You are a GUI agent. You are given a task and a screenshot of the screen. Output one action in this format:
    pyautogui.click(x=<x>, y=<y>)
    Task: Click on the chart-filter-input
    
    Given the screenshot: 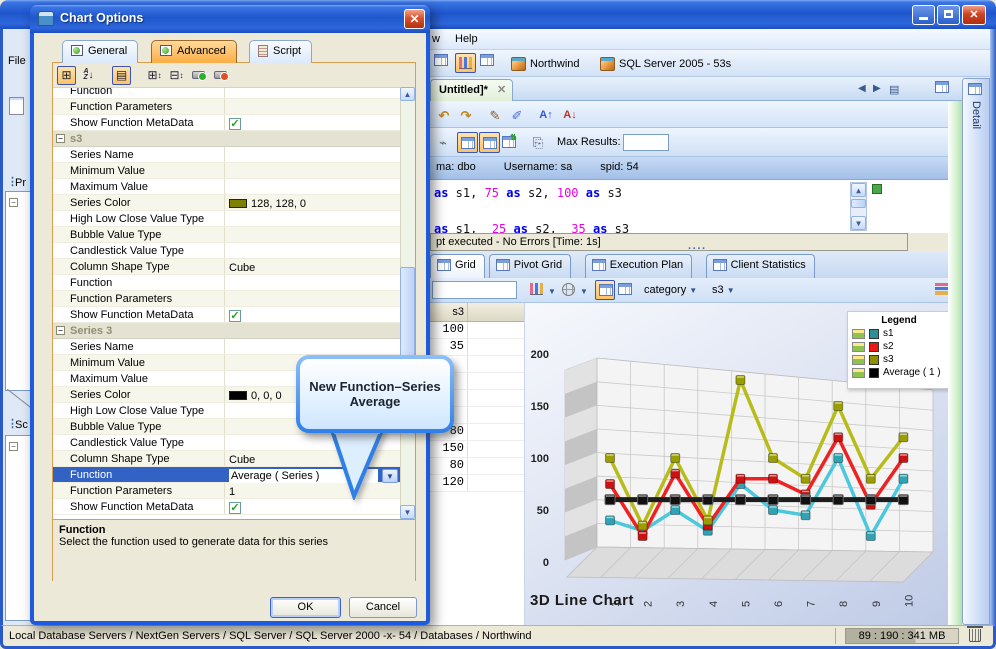 What is the action you would take?
    pyautogui.click(x=474, y=290)
    